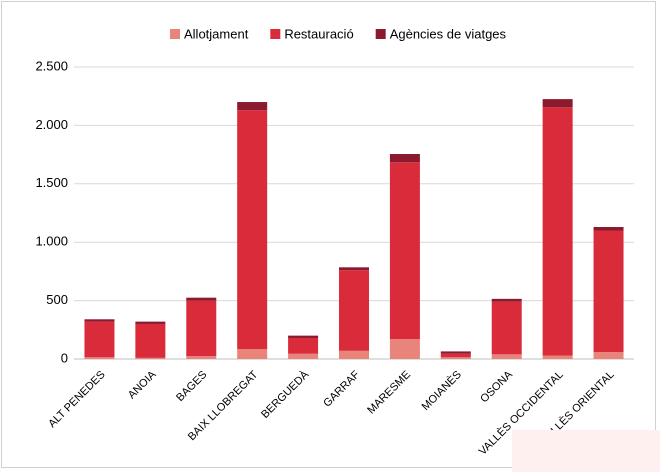  Describe the element at coordinates (318, 33) in the screenshot. I see `legend-label: Restauració` at that location.